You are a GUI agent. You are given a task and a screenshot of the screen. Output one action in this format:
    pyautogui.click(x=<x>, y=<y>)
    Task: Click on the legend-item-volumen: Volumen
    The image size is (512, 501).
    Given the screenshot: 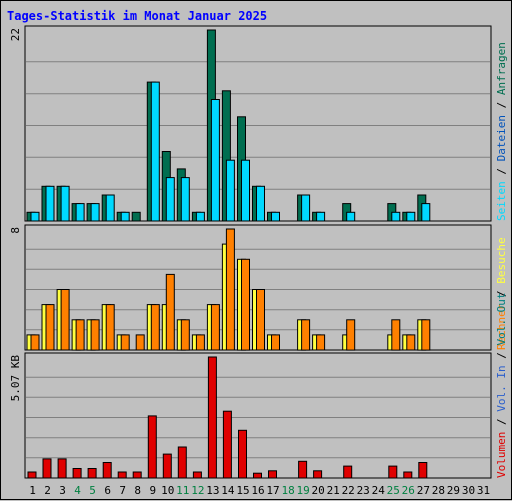 What is the action you would take?
    pyautogui.click(x=501, y=455)
    